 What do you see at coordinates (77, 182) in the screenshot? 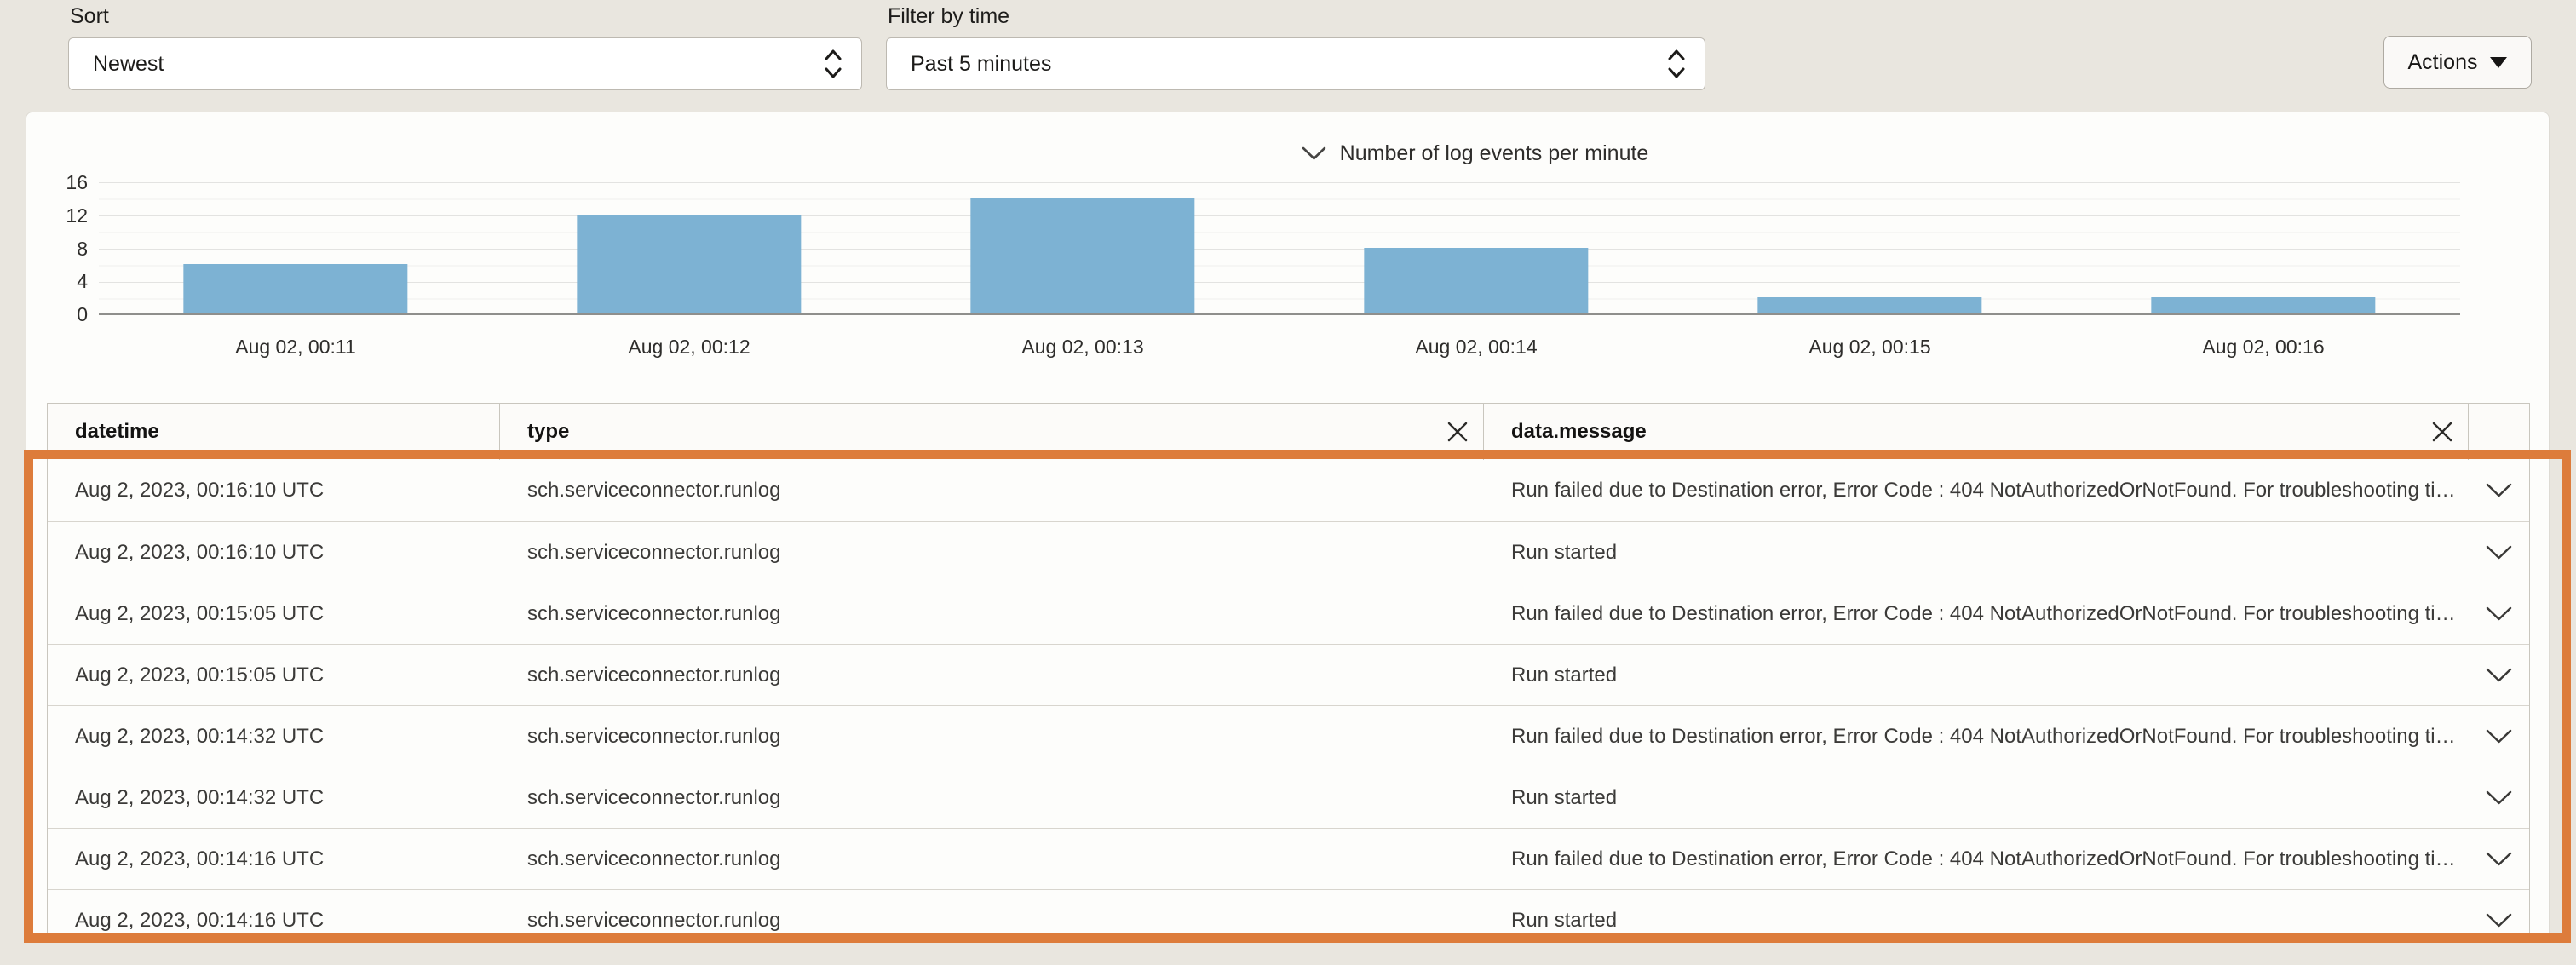
I see `y-axis-tick: 16` at bounding box center [77, 182].